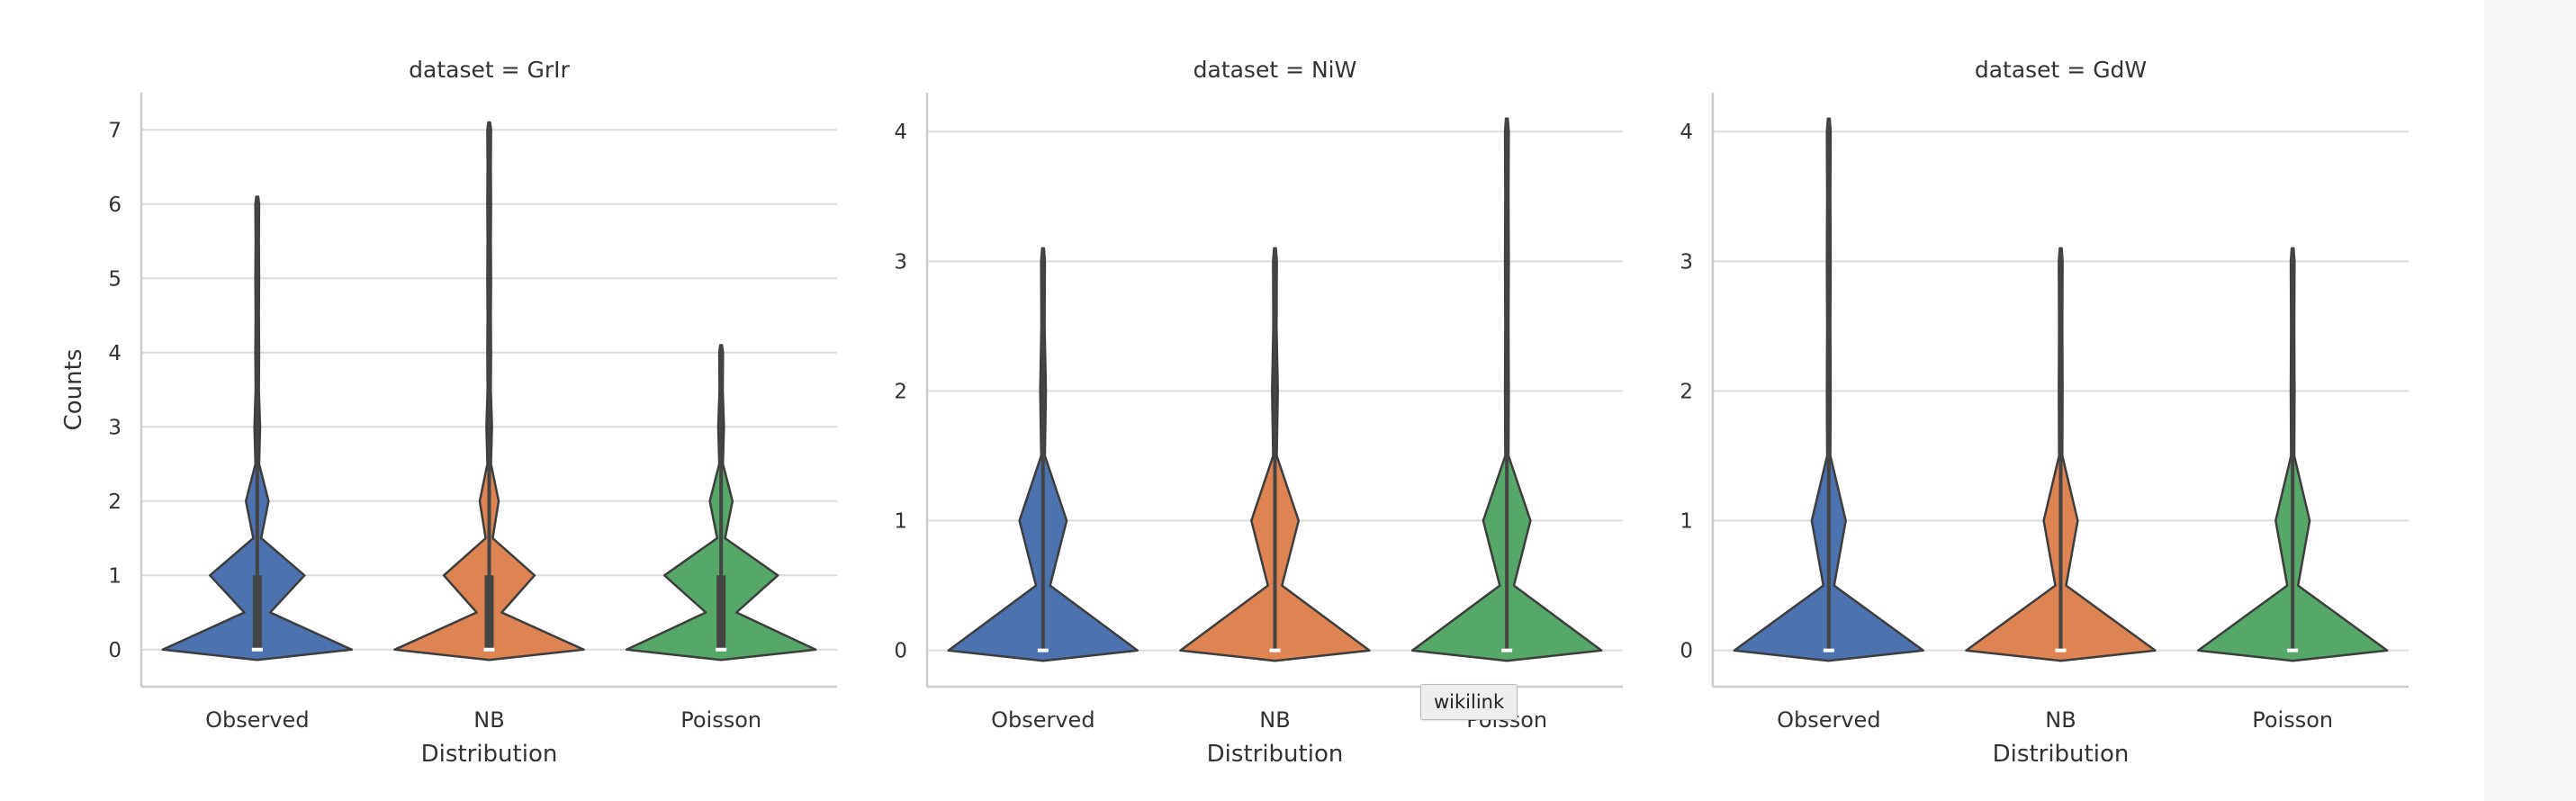  I want to click on y-tick-label: 7, so click(115, 130).